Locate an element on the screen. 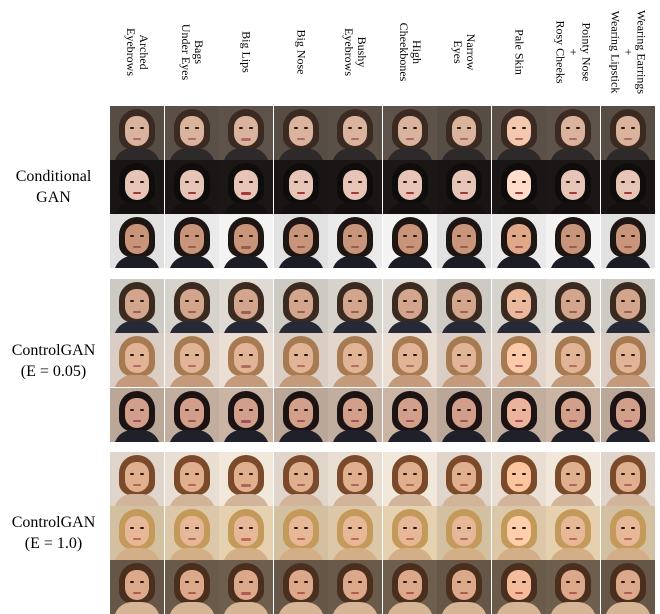 This screenshot has height=614, width=660. column-header: Pointy Nose + Rosy Cheeks is located at coordinates (573, 51).